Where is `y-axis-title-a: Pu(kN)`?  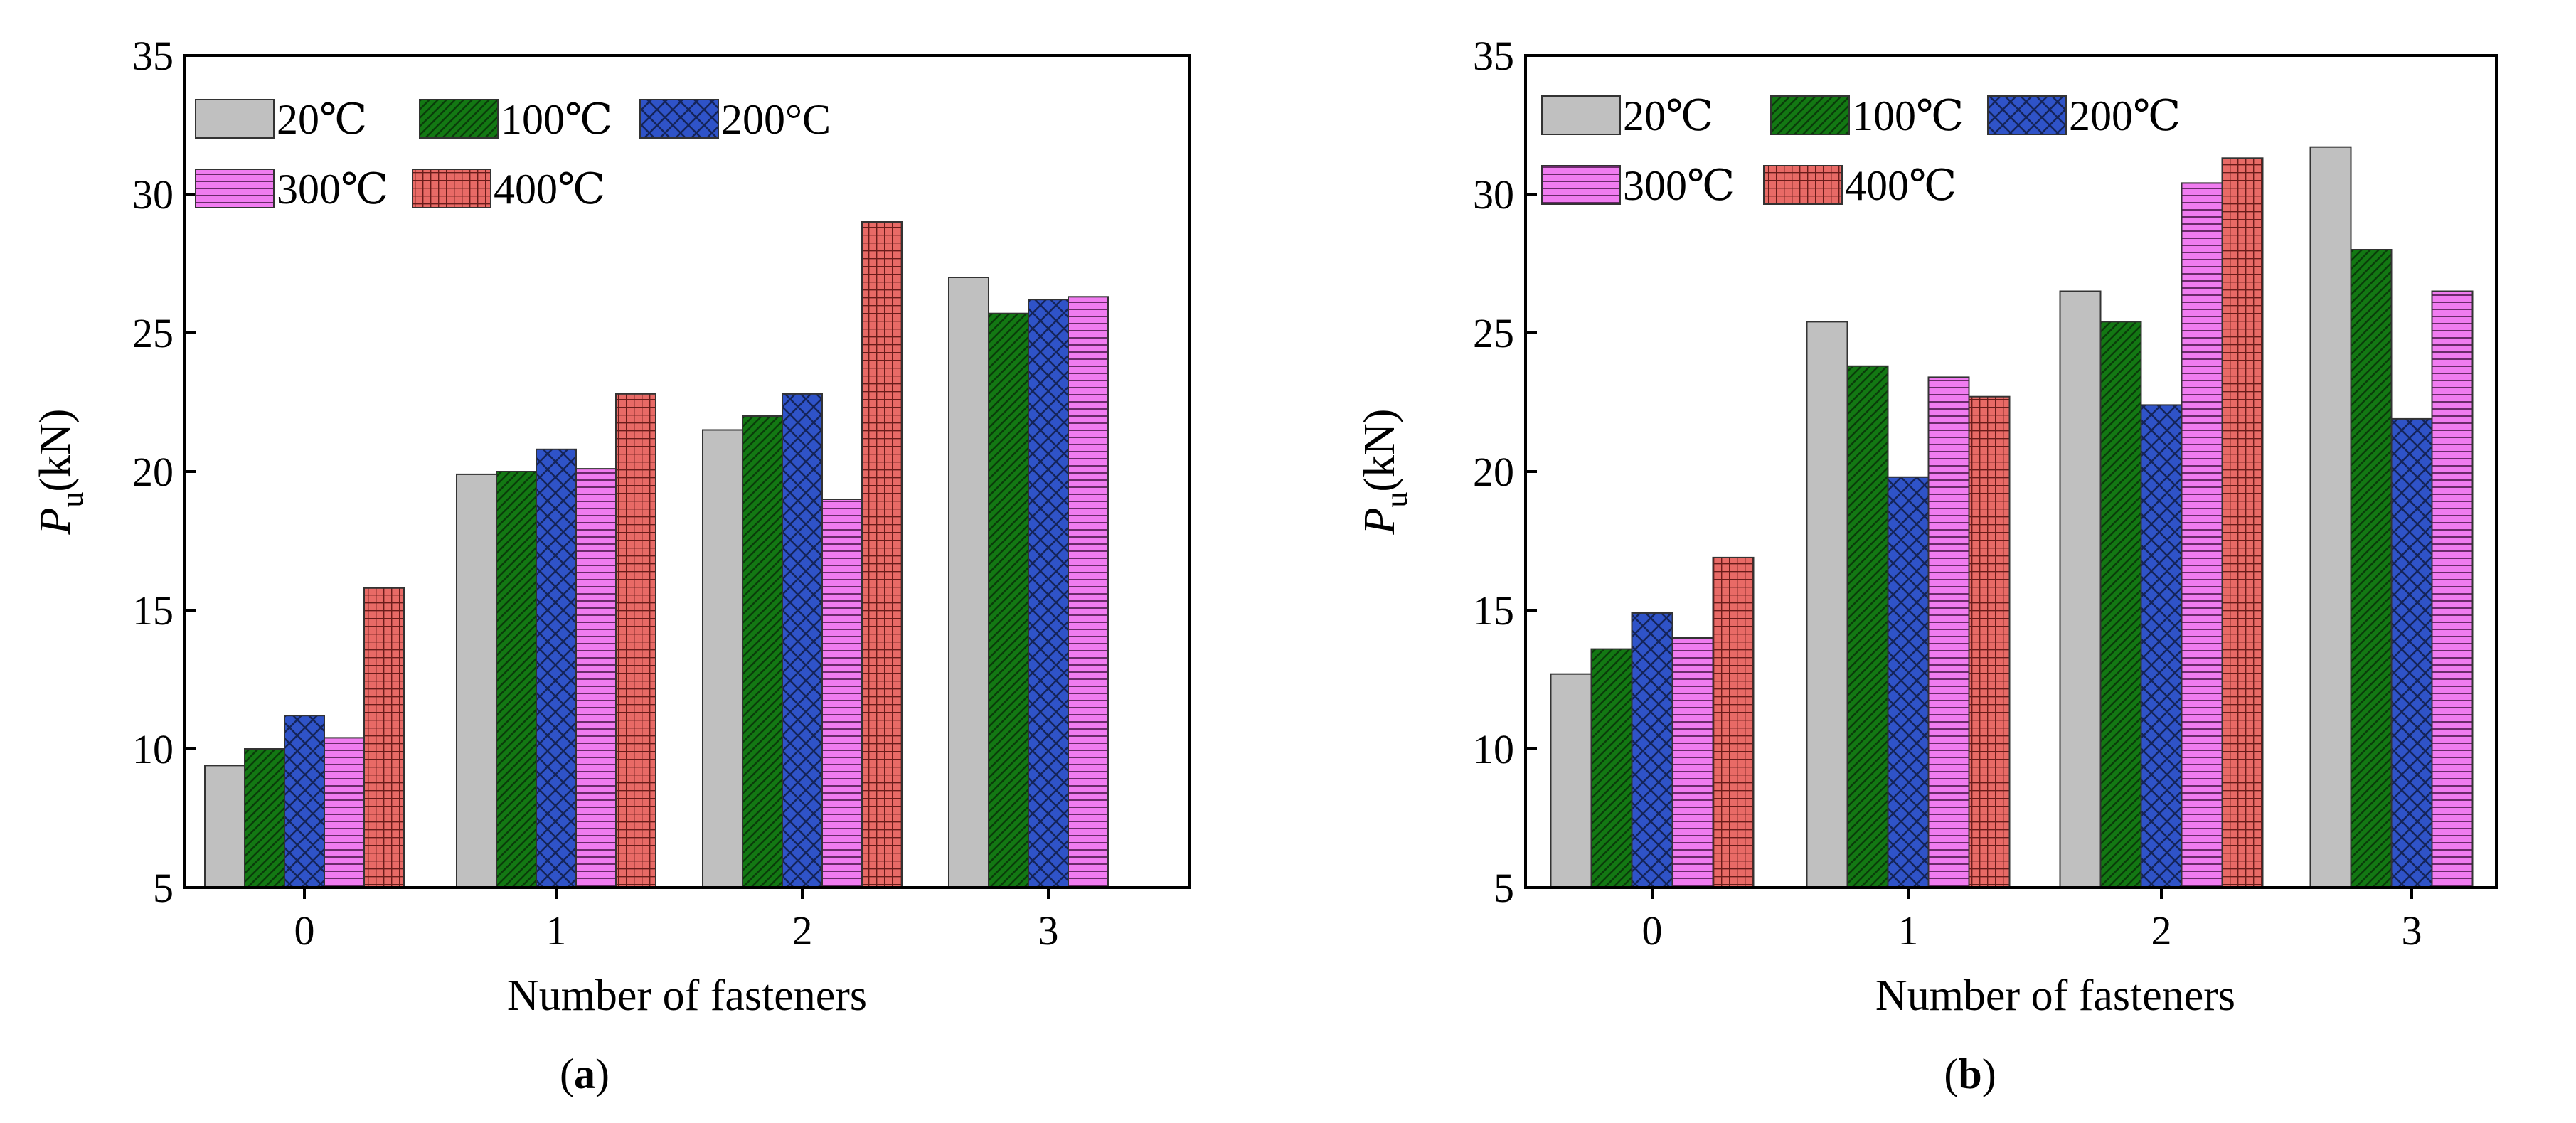 y-axis-title-a: Pu(kN) is located at coordinates (60, 472).